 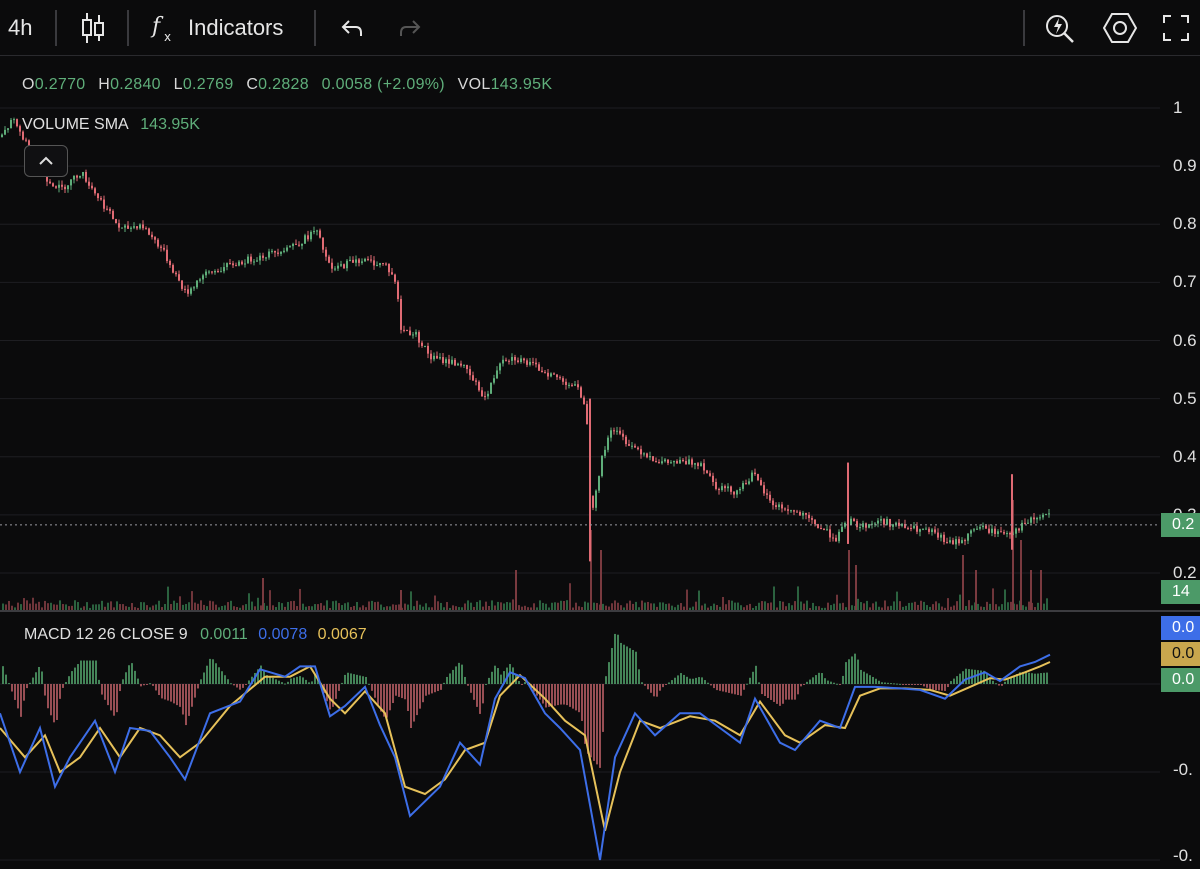 I want to click on indicators-button: f x Indicators, so click(x=216, y=28).